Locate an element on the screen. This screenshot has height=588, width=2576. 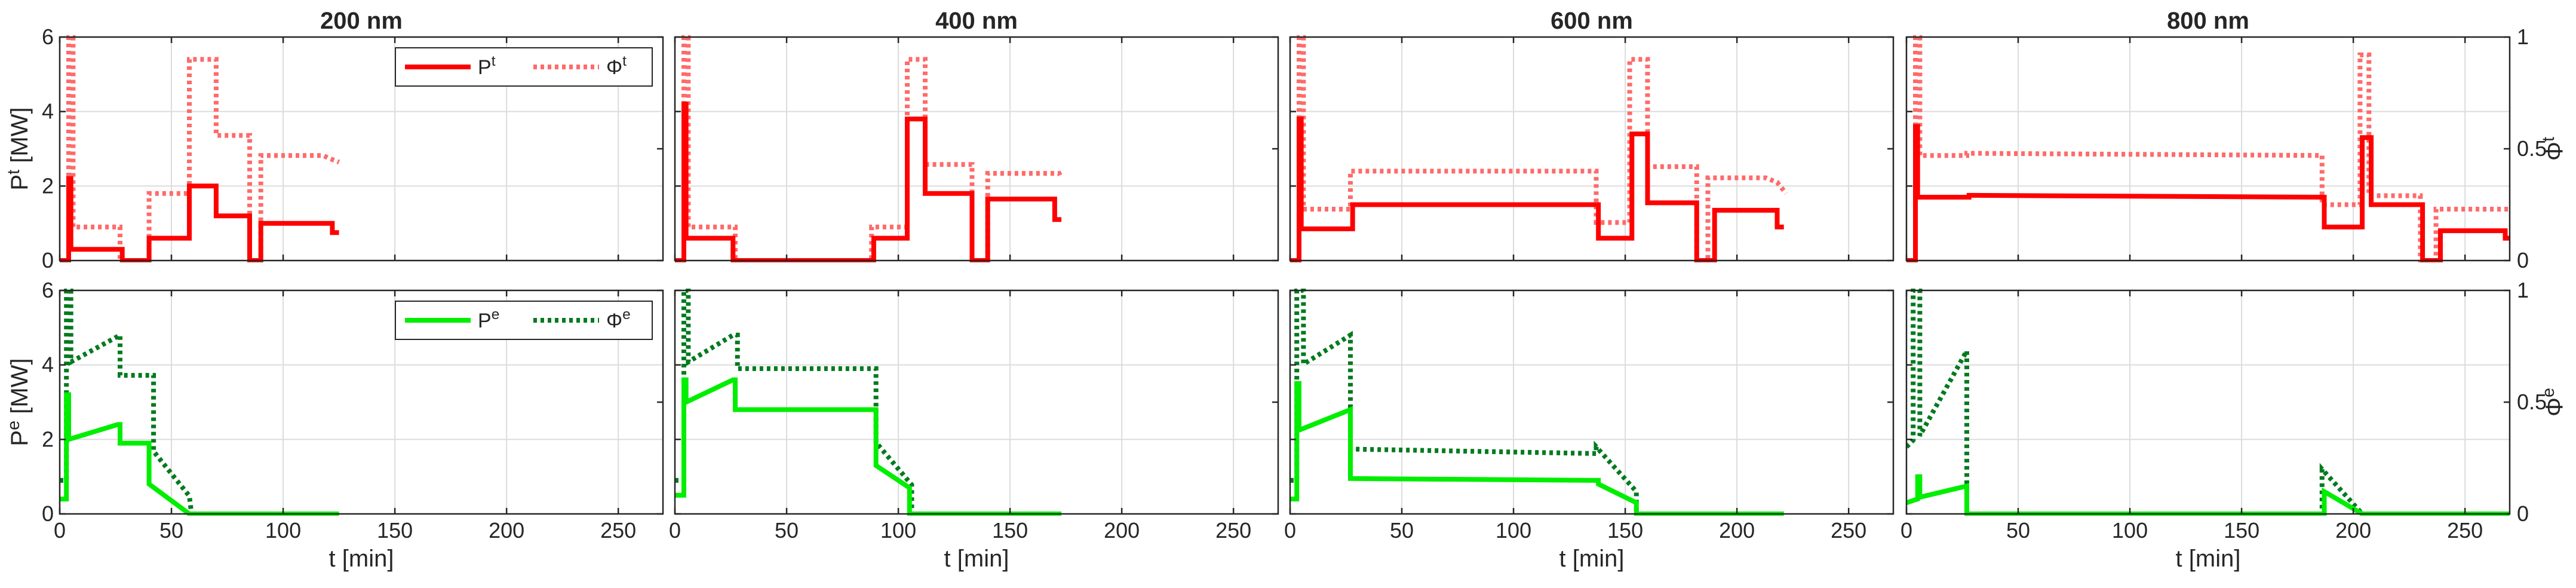
panel-electric-3: 0 50 100 150 200 250 t [min] is located at coordinates (1589, 430).